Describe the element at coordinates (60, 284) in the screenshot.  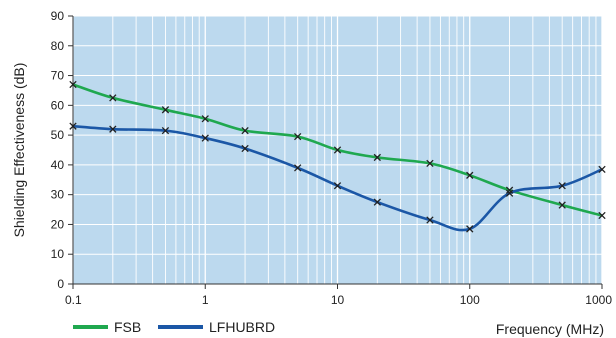
I see `y-tick-label: 0` at that location.